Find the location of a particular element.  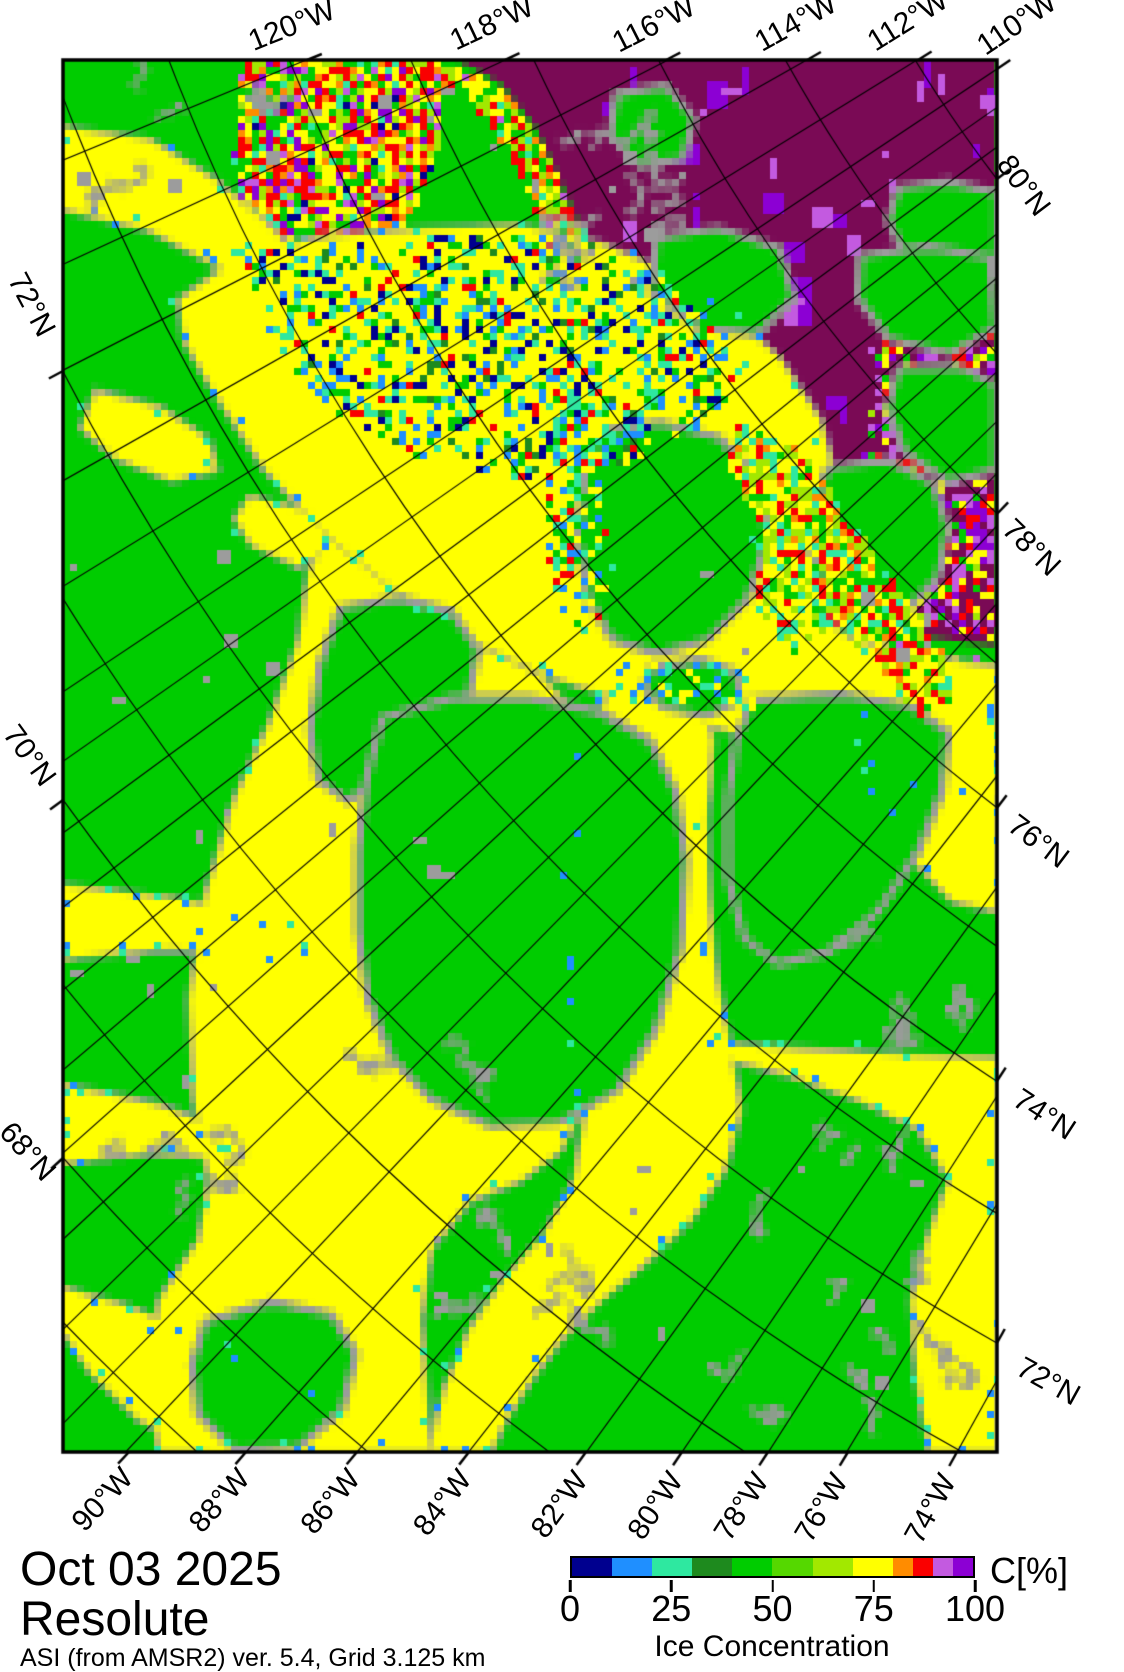

colorbar-axis-label: Ice Concentration is located at coordinates (772, 1646).